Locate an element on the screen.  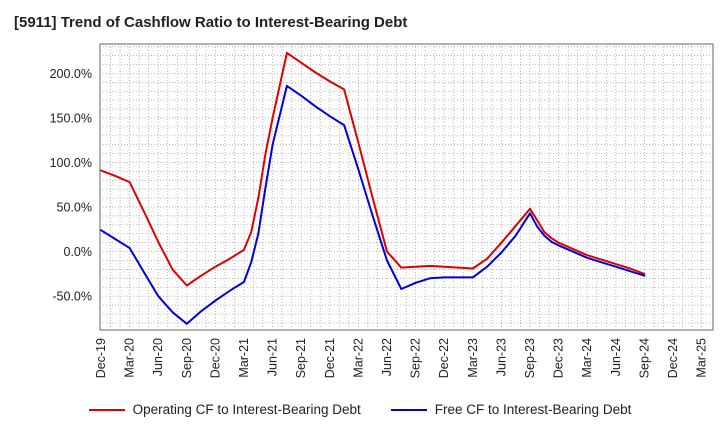
x-tick-label: Sep-24 is located at coordinates (644, 358).